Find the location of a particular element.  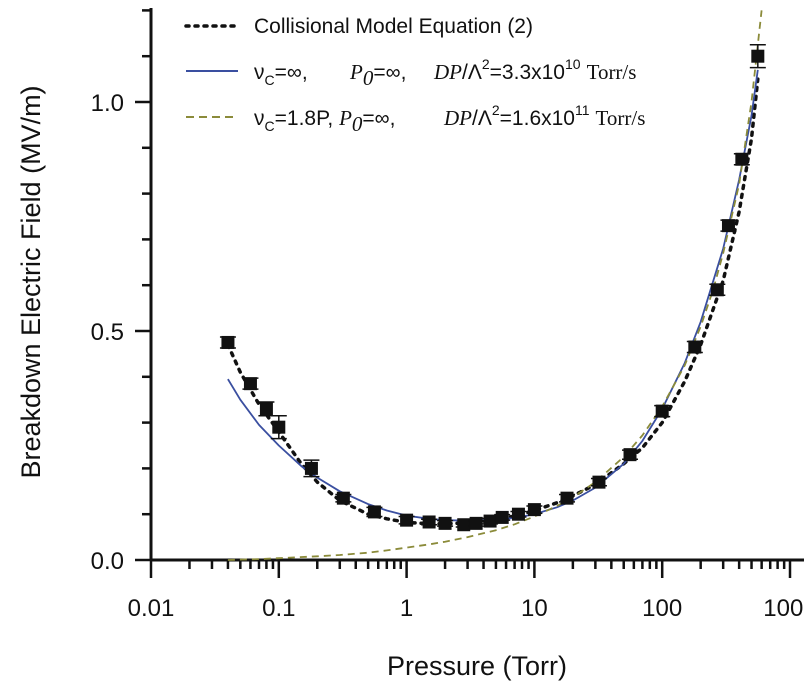

y-tick-label: 0.5 is located at coordinates (107, 332).